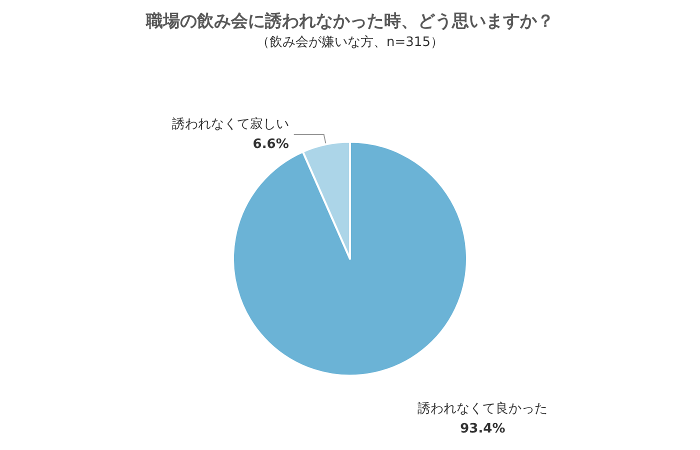 The image size is (700, 450). I want to click on data-label: 93.4%, so click(483, 428).